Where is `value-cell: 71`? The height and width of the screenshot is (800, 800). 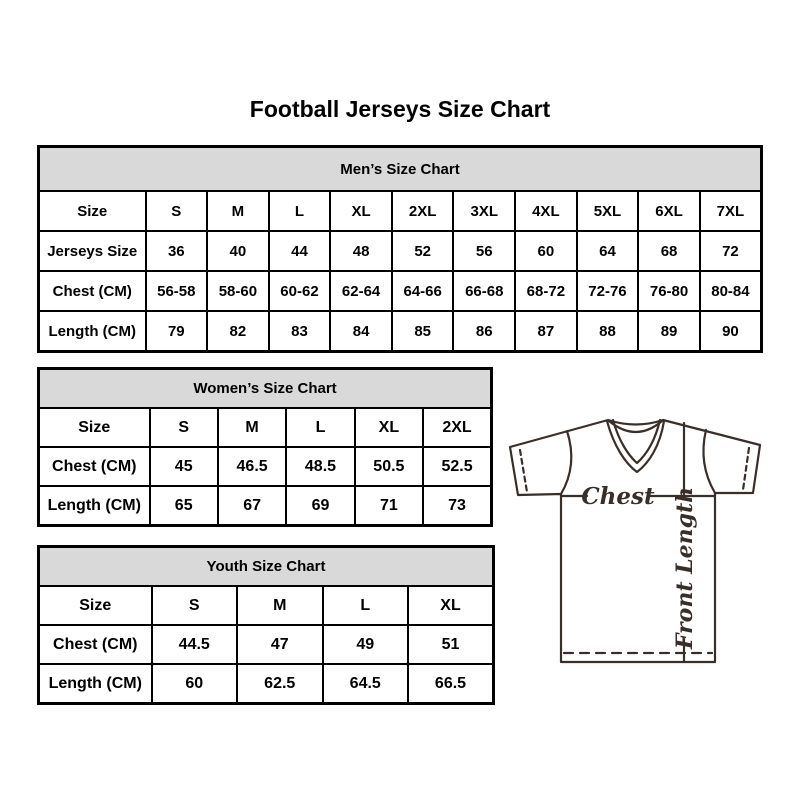
value-cell: 71 is located at coordinates (389, 506).